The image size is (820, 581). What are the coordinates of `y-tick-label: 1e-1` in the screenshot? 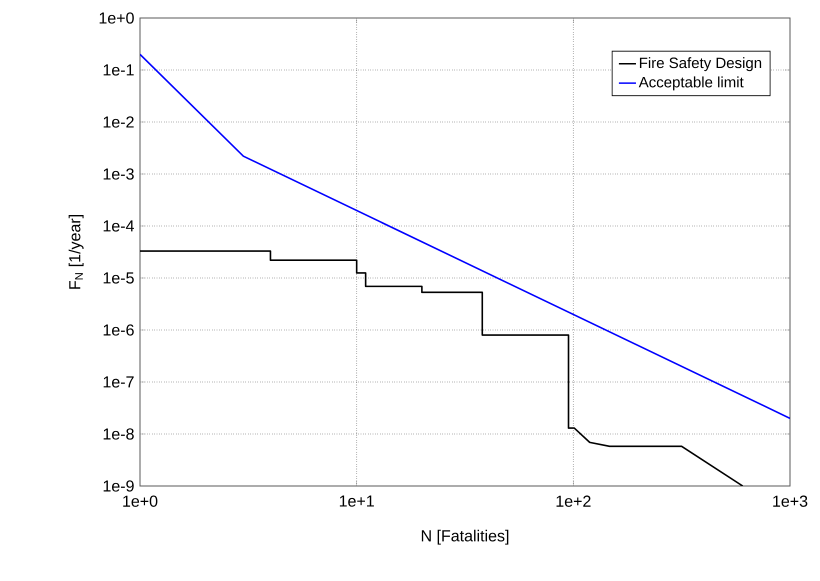 It's located at (119, 70).